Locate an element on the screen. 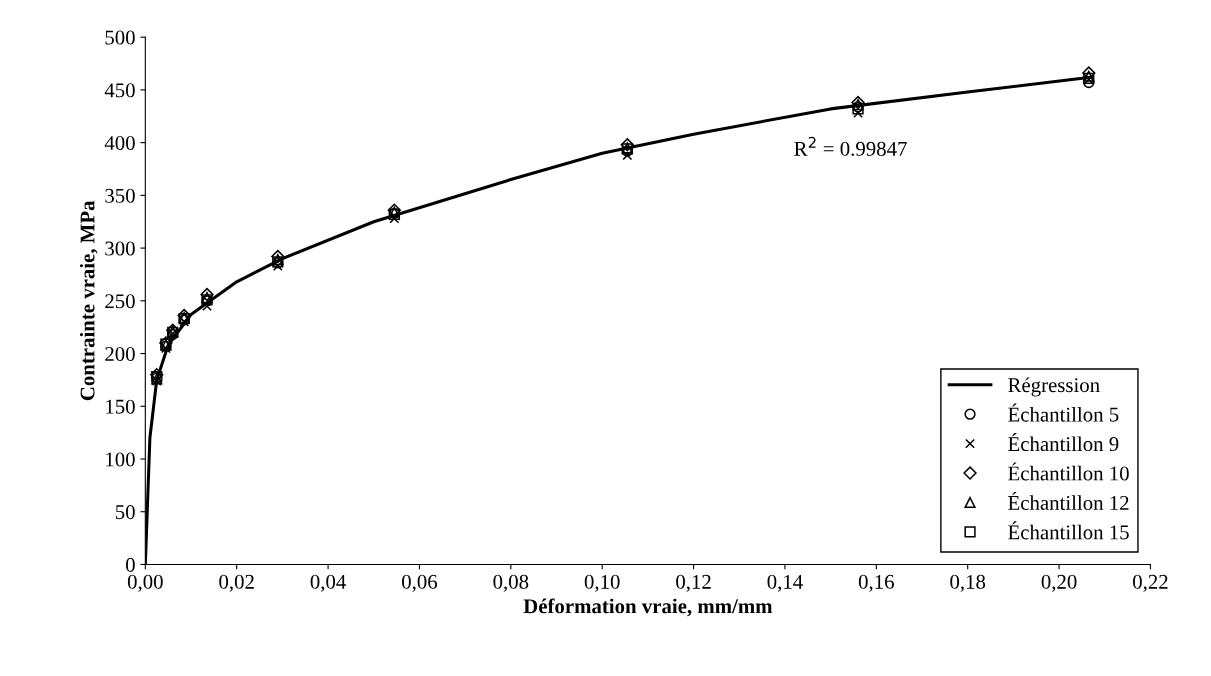 The height and width of the screenshot is (676, 1211). x-tick-label: 0,22 is located at coordinates (1150, 583).